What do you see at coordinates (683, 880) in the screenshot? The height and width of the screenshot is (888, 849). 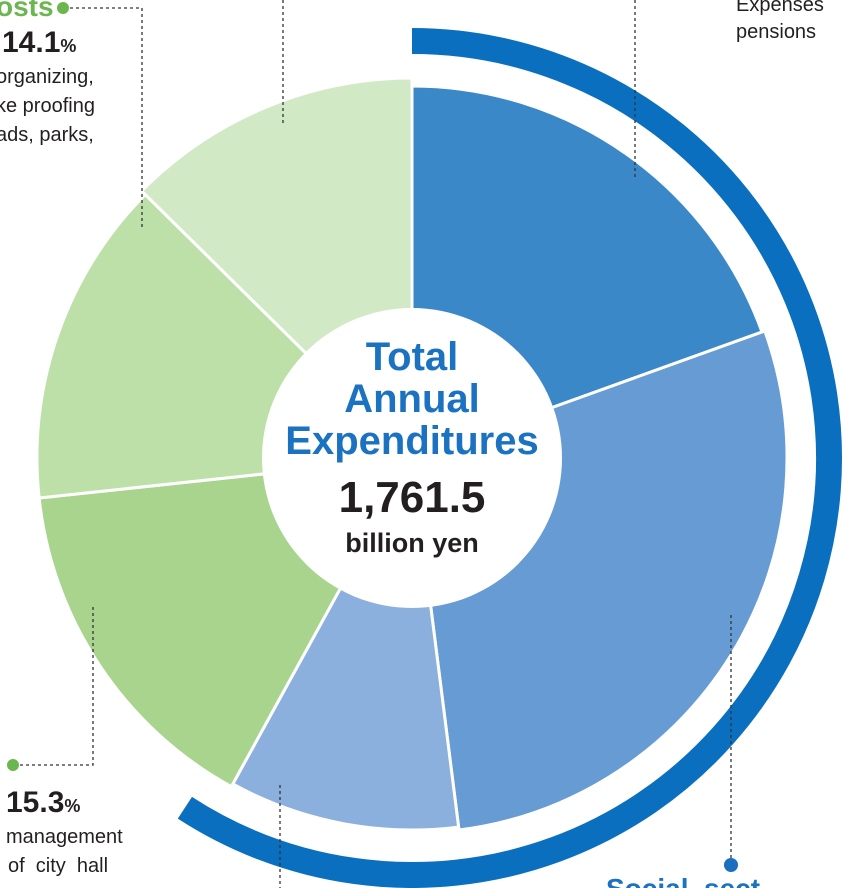 I see `social-heading: Social sect` at bounding box center [683, 880].